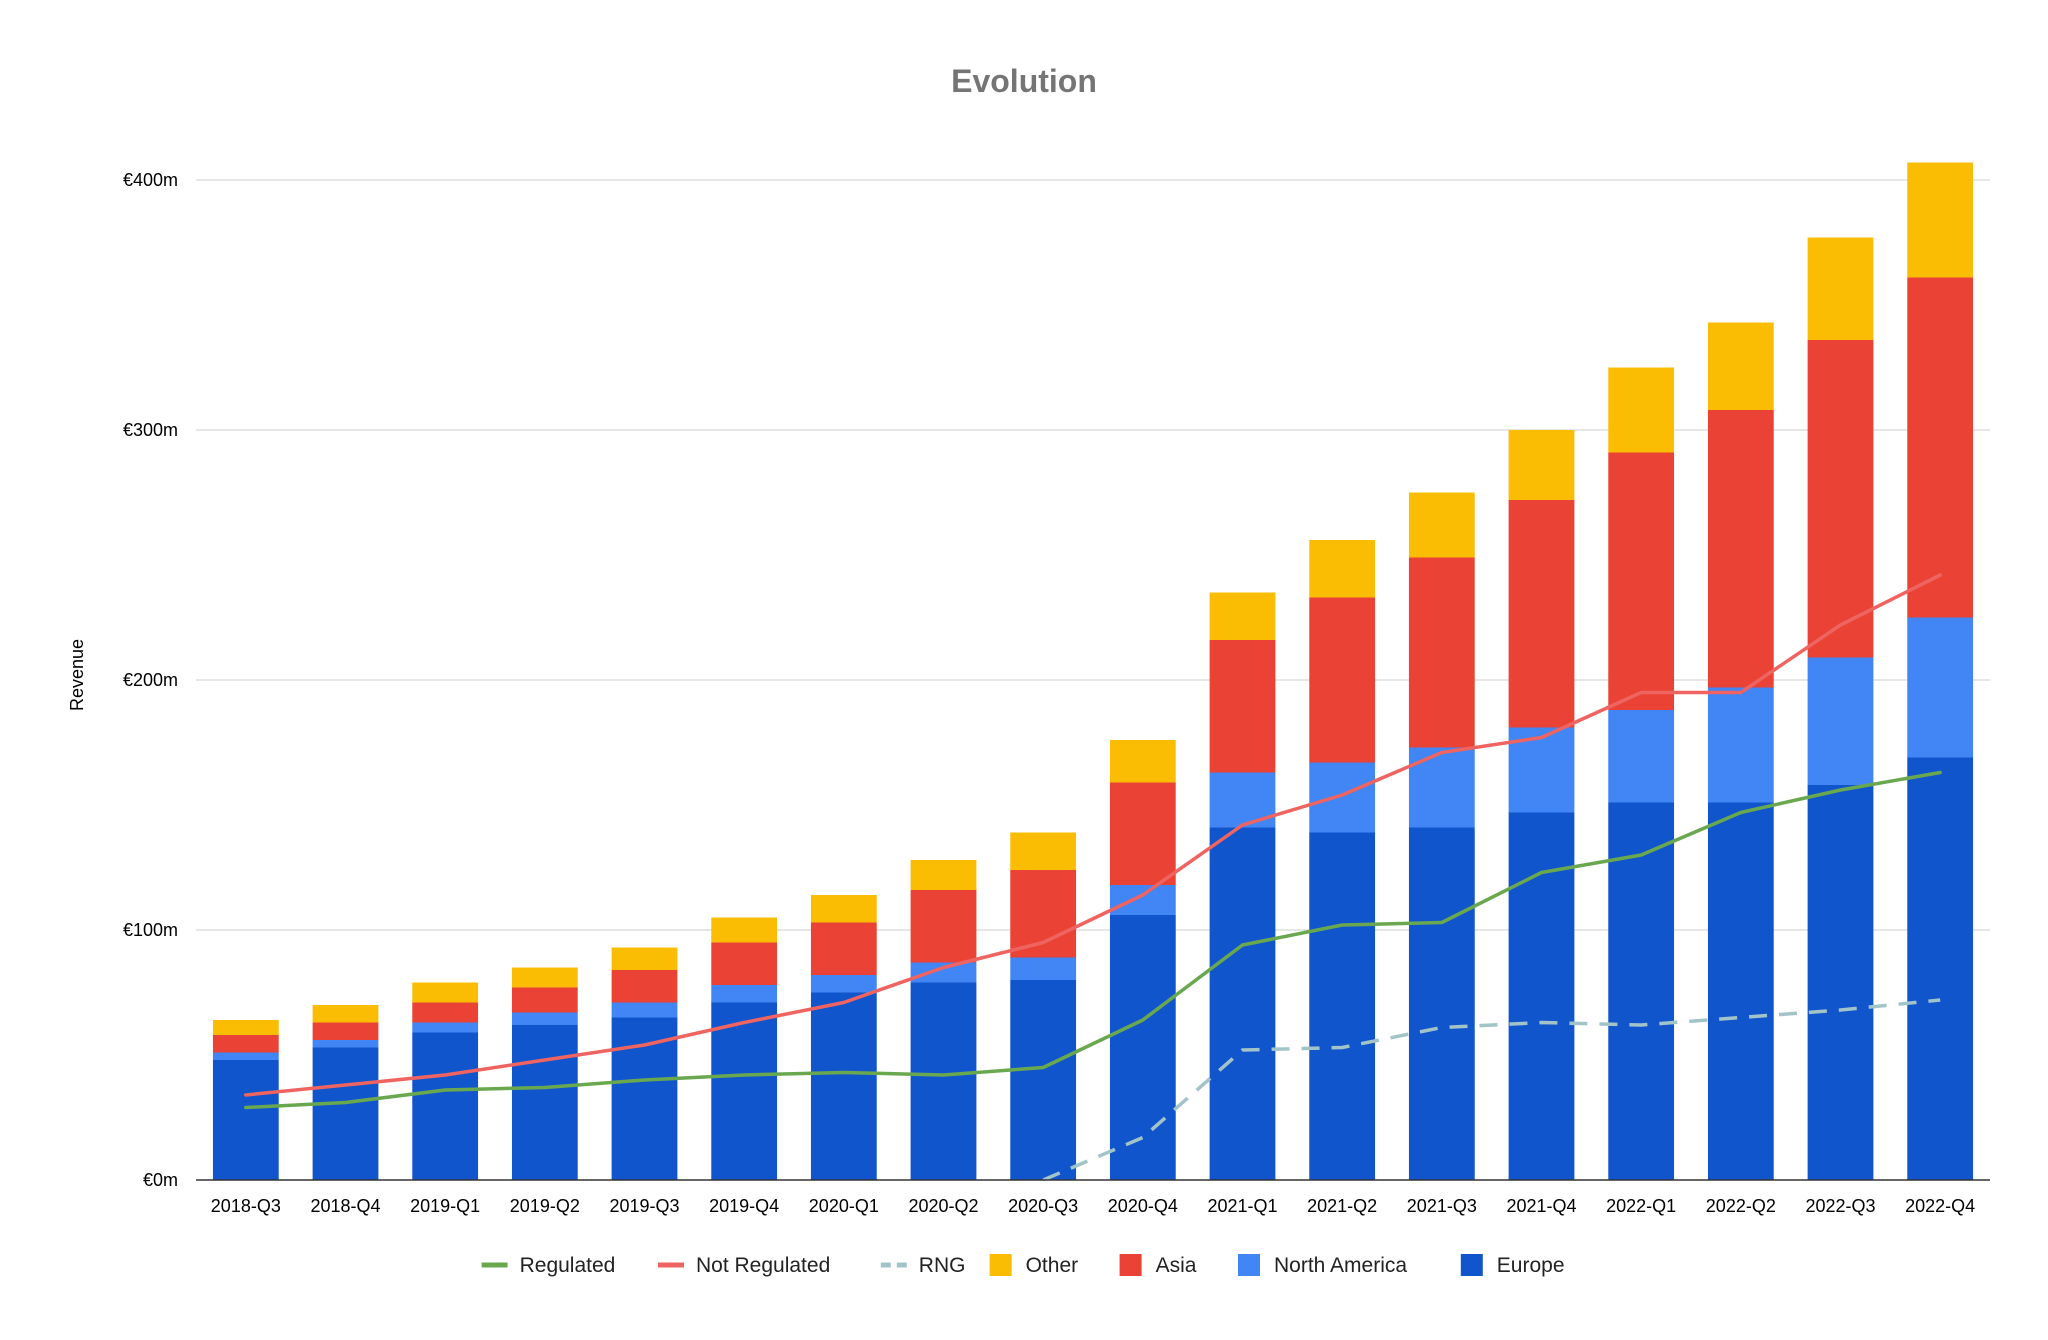 The width and height of the screenshot is (2048, 1340). Describe the element at coordinates (1491, 1090) in the screenshot. I see `line-rng` at that location.